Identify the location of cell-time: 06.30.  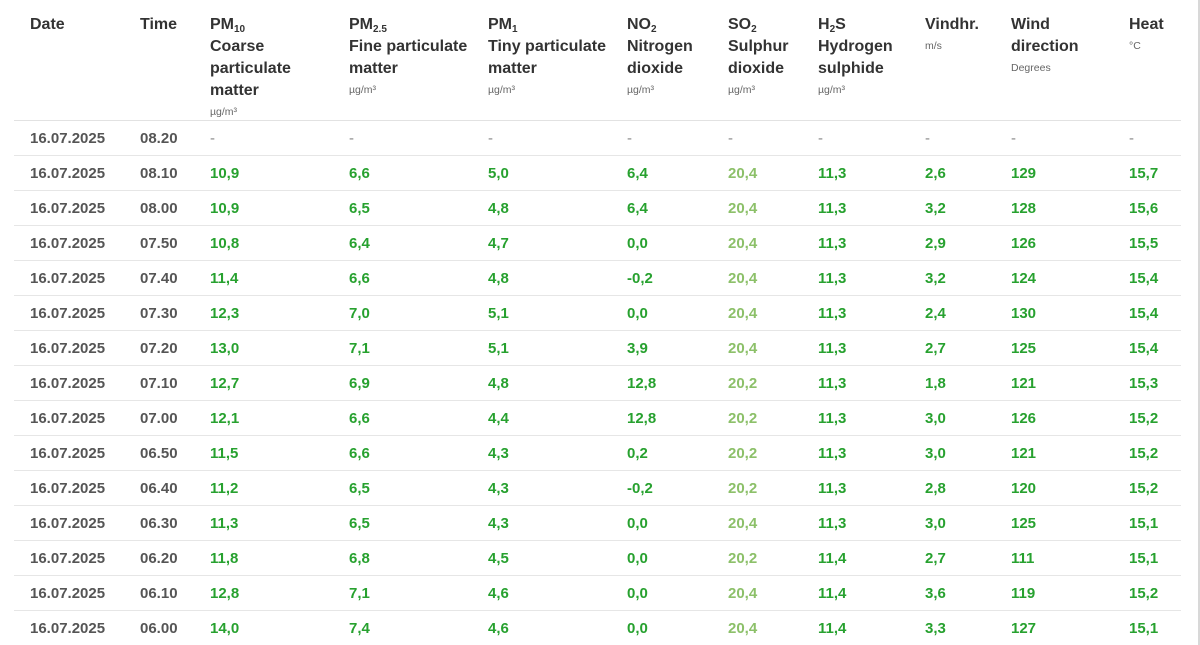
(159, 523).